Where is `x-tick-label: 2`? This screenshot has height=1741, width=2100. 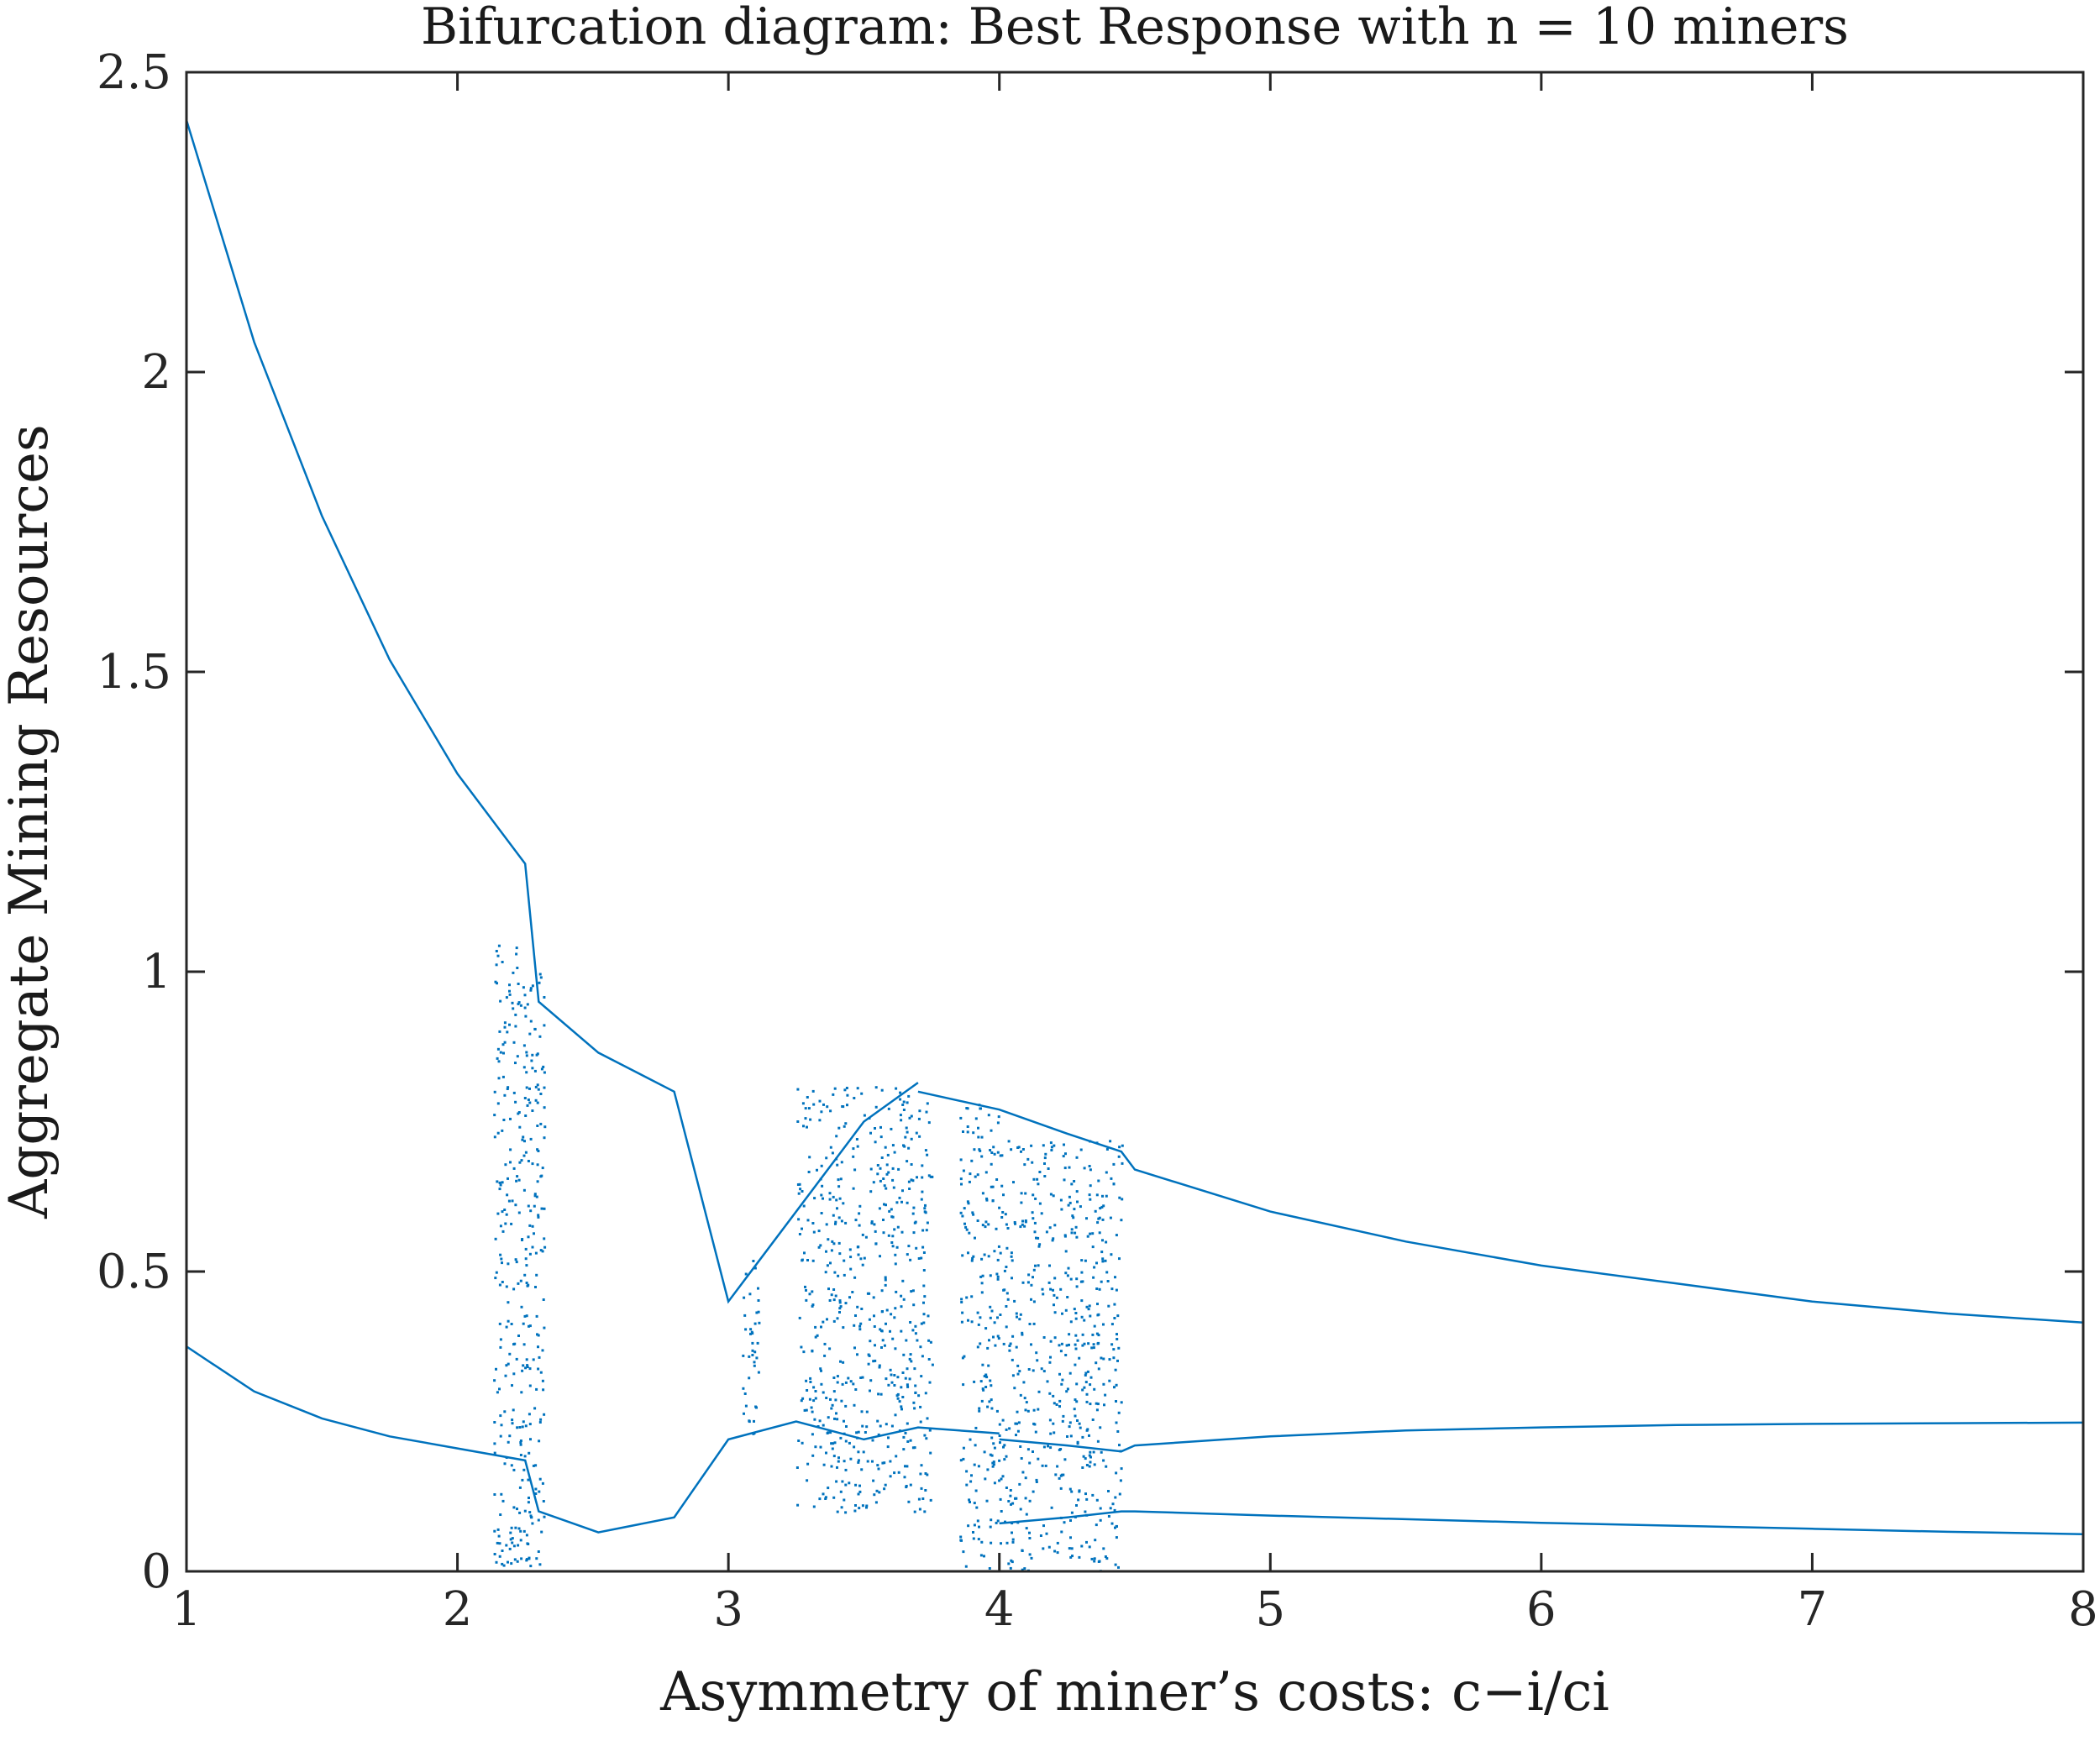
x-tick-label: 2 is located at coordinates (458, 1609).